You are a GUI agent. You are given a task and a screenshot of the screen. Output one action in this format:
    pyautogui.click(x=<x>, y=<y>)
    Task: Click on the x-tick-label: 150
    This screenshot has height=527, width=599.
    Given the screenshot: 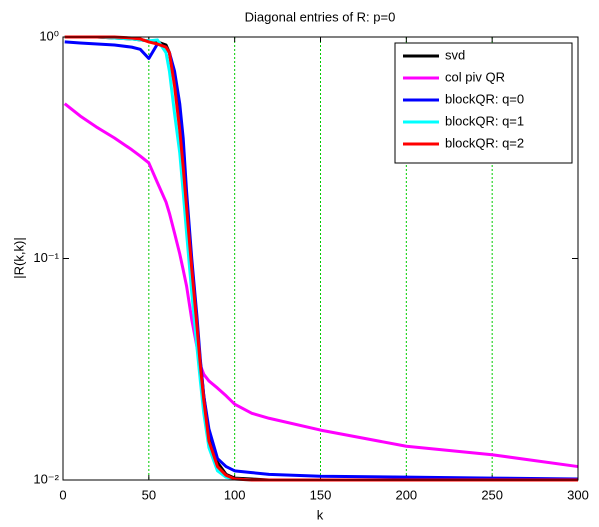 What is the action you would take?
    pyautogui.click(x=321, y=494)
    